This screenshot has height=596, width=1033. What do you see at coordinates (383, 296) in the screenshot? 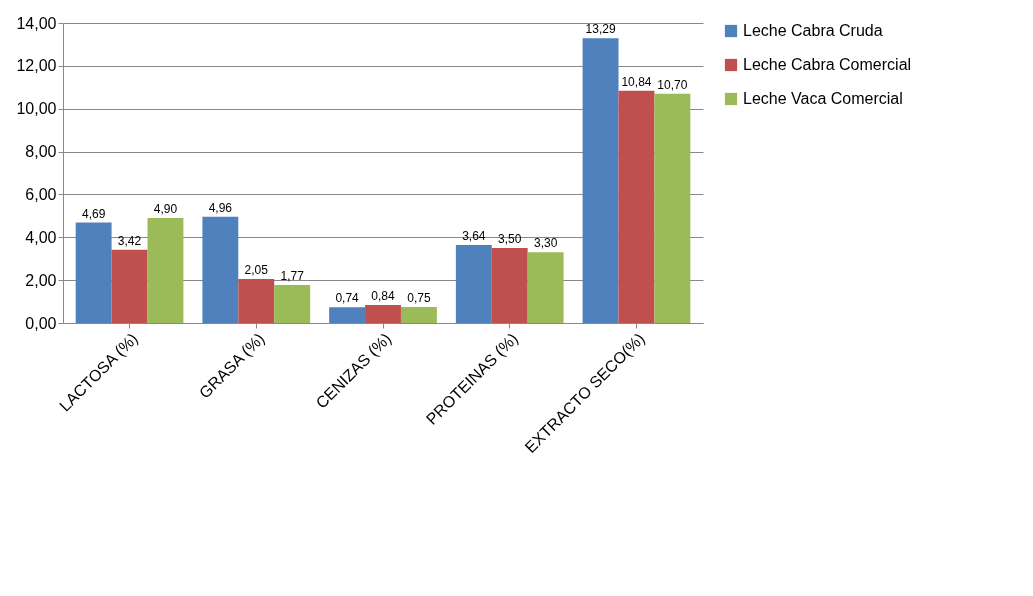
I see `data-label: 0,84` at bounding box center [383, 296].